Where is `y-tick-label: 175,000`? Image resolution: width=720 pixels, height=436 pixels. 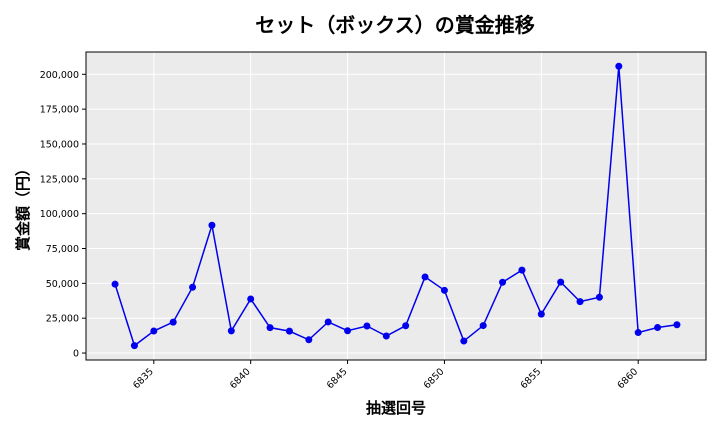 y-tick-label: 175,000 is located at coordinates (59, 110).